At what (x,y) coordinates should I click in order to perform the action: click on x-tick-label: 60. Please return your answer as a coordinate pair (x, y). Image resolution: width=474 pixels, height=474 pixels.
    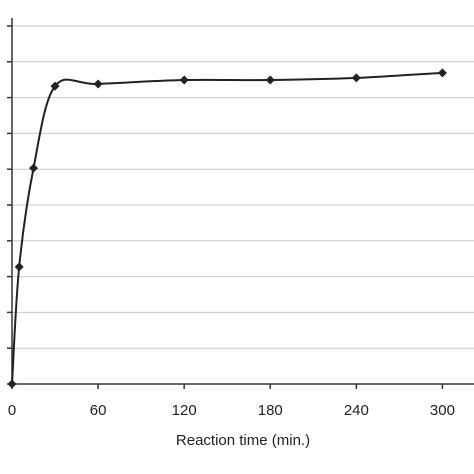
    Looking at the image, I should click on (98, 410).